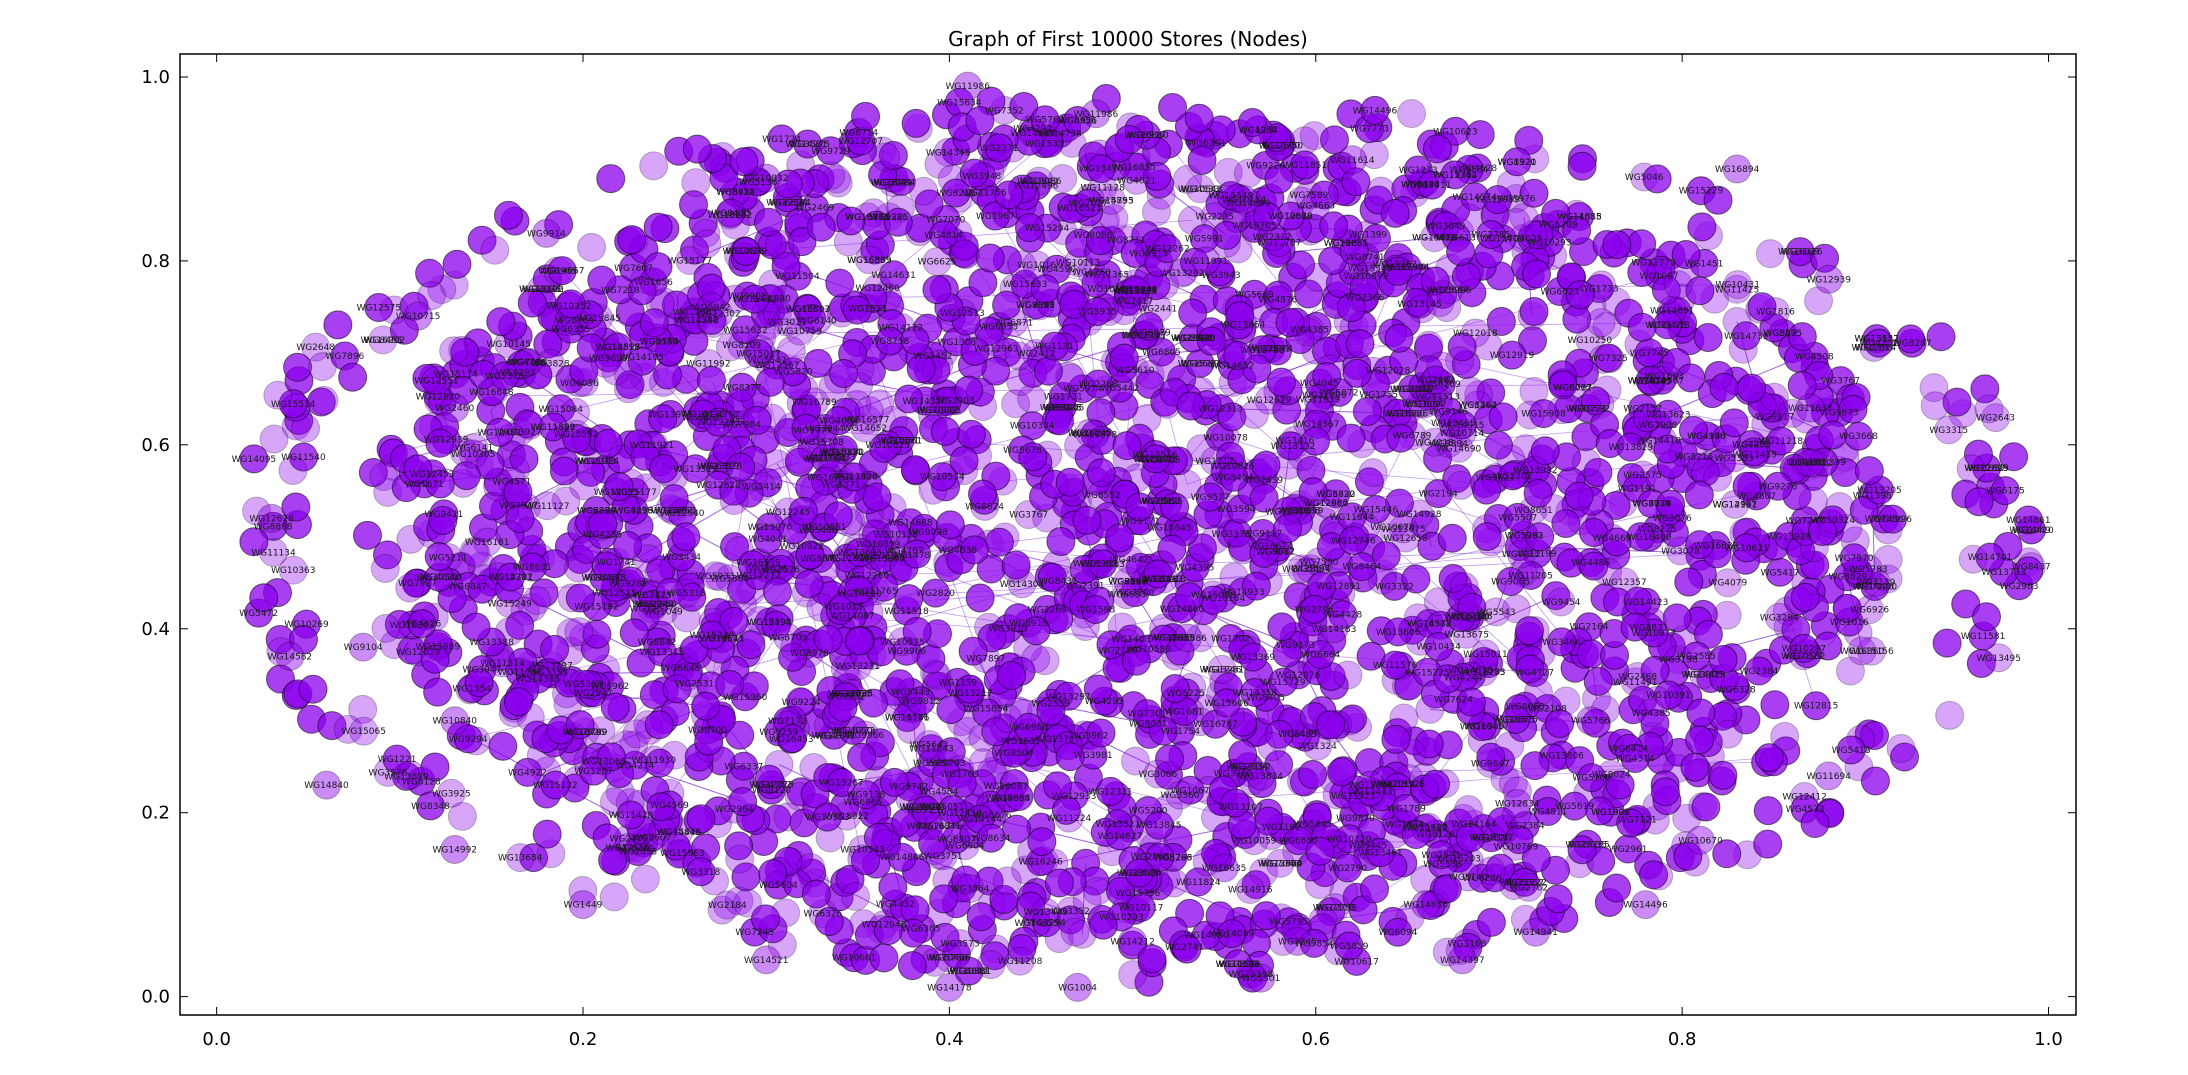 This screenshot has height=1075, width=2188. What do you see at coordinates (696, 321) in the screenshot?
I see `node-label: WG14252` at bounding box center [696, 321].